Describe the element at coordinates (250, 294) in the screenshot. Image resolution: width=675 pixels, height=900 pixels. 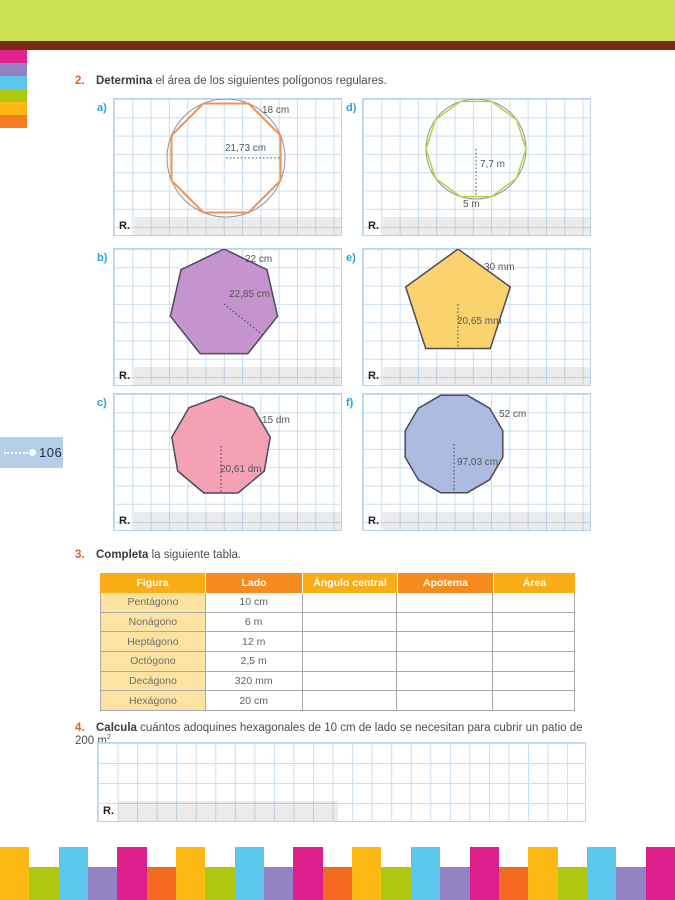
I see `apothem-measurement: 22,85 cm` at that location.